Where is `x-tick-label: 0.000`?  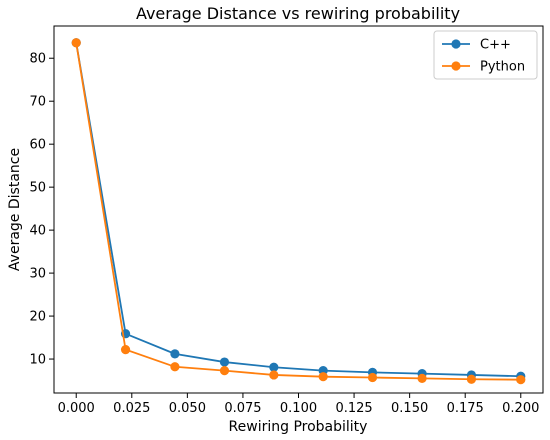
x-tick-label: 0.000 is located at coordinates (76, 408).